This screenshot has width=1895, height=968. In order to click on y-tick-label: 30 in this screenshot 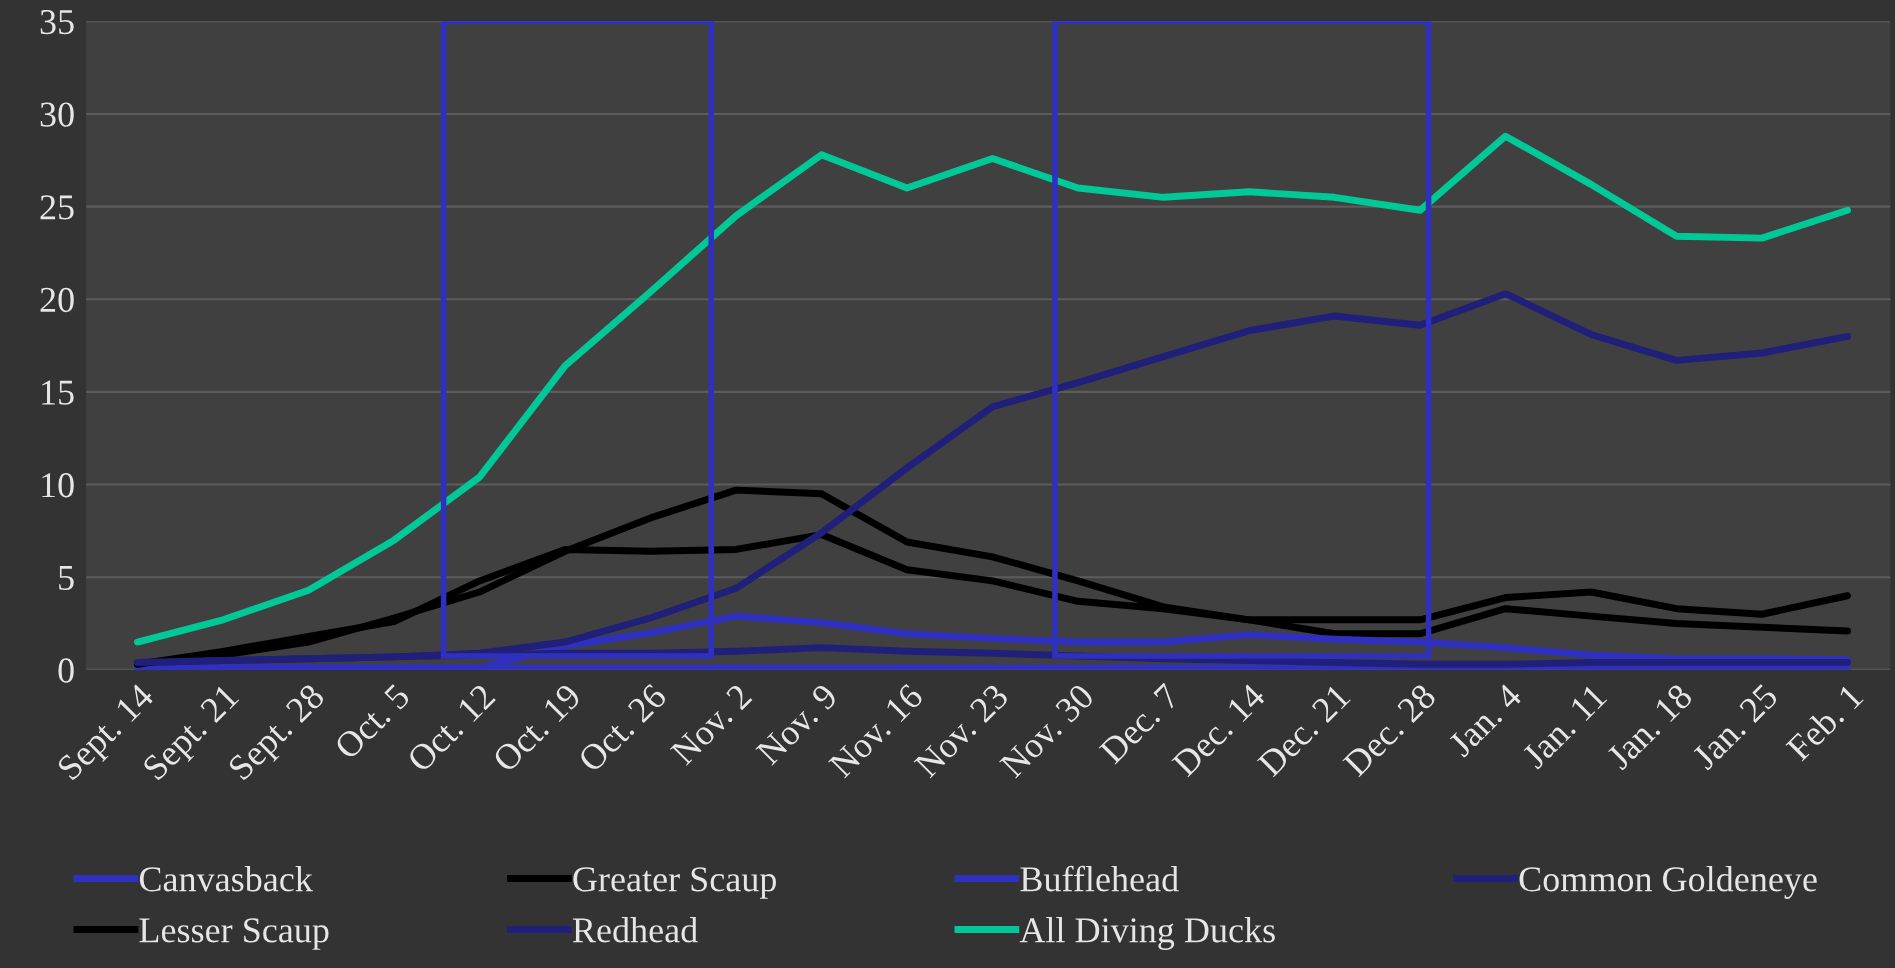, I will do `click(57, 114)`.